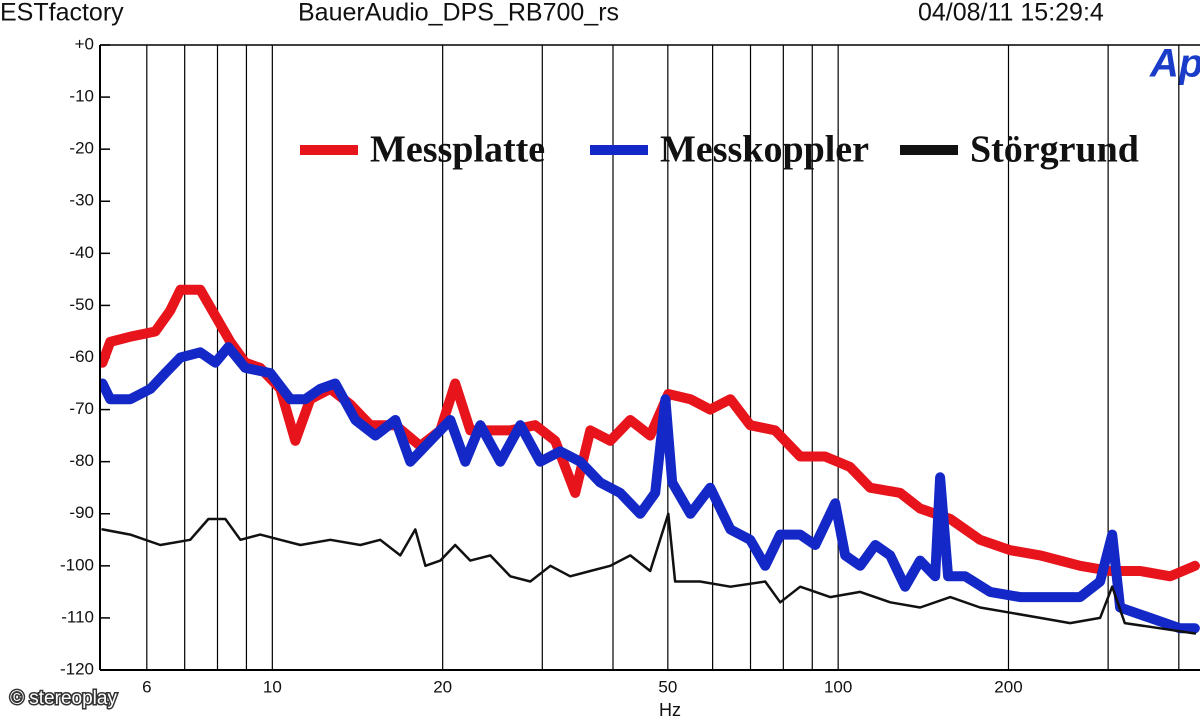 The height and width of the screenshot is (720, 1200). I want to click on x-tick-label: 200, so click(1008, 686).